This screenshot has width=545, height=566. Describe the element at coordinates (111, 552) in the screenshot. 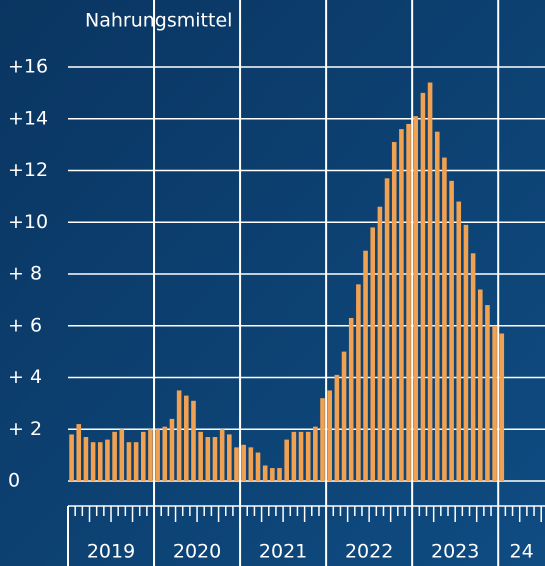

I see `x-tick-label: 2019` at that location.